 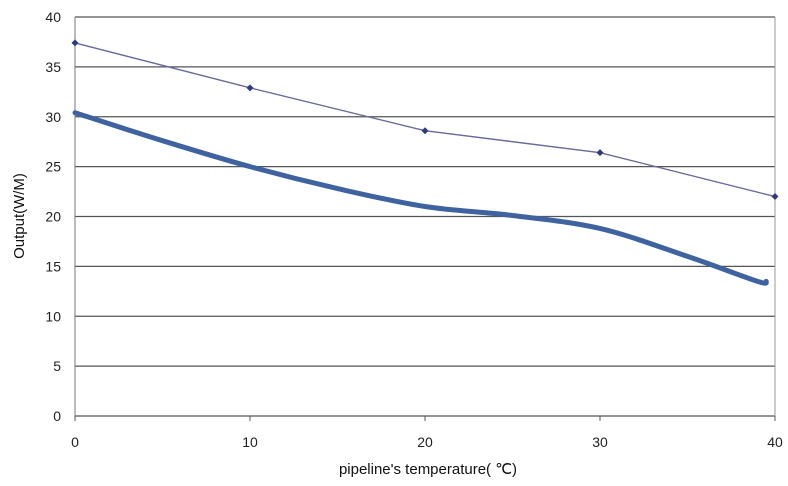 What do you see at coordinates (775, 442) in the screenshot?
I see `x-tick-label-40: 40` at bounding box center [775, 442].